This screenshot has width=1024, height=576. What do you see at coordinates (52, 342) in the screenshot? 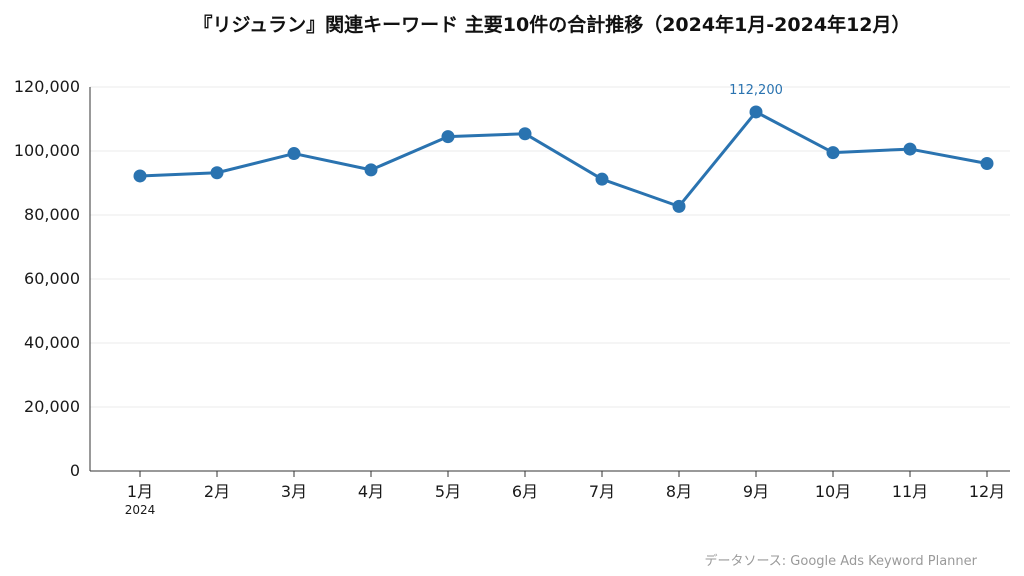
I see `y-tick-label: 40,000` at bounding box center [52, 342].